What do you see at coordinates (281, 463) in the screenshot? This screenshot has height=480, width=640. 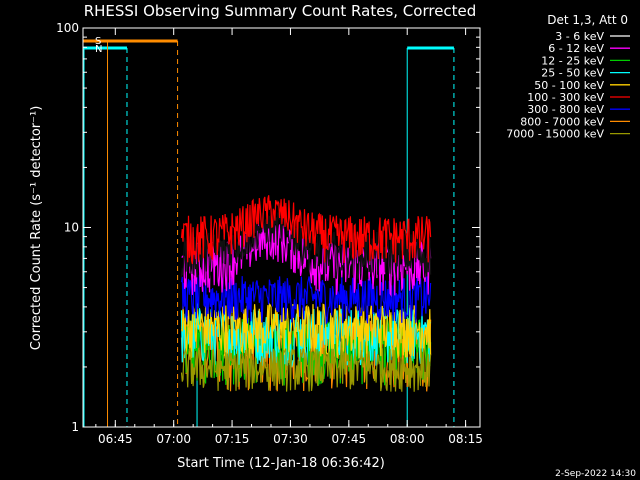 I see `x-axis-label: Start Time (12-Jan-18 06:36:42)` at bounding box center [281, 463].